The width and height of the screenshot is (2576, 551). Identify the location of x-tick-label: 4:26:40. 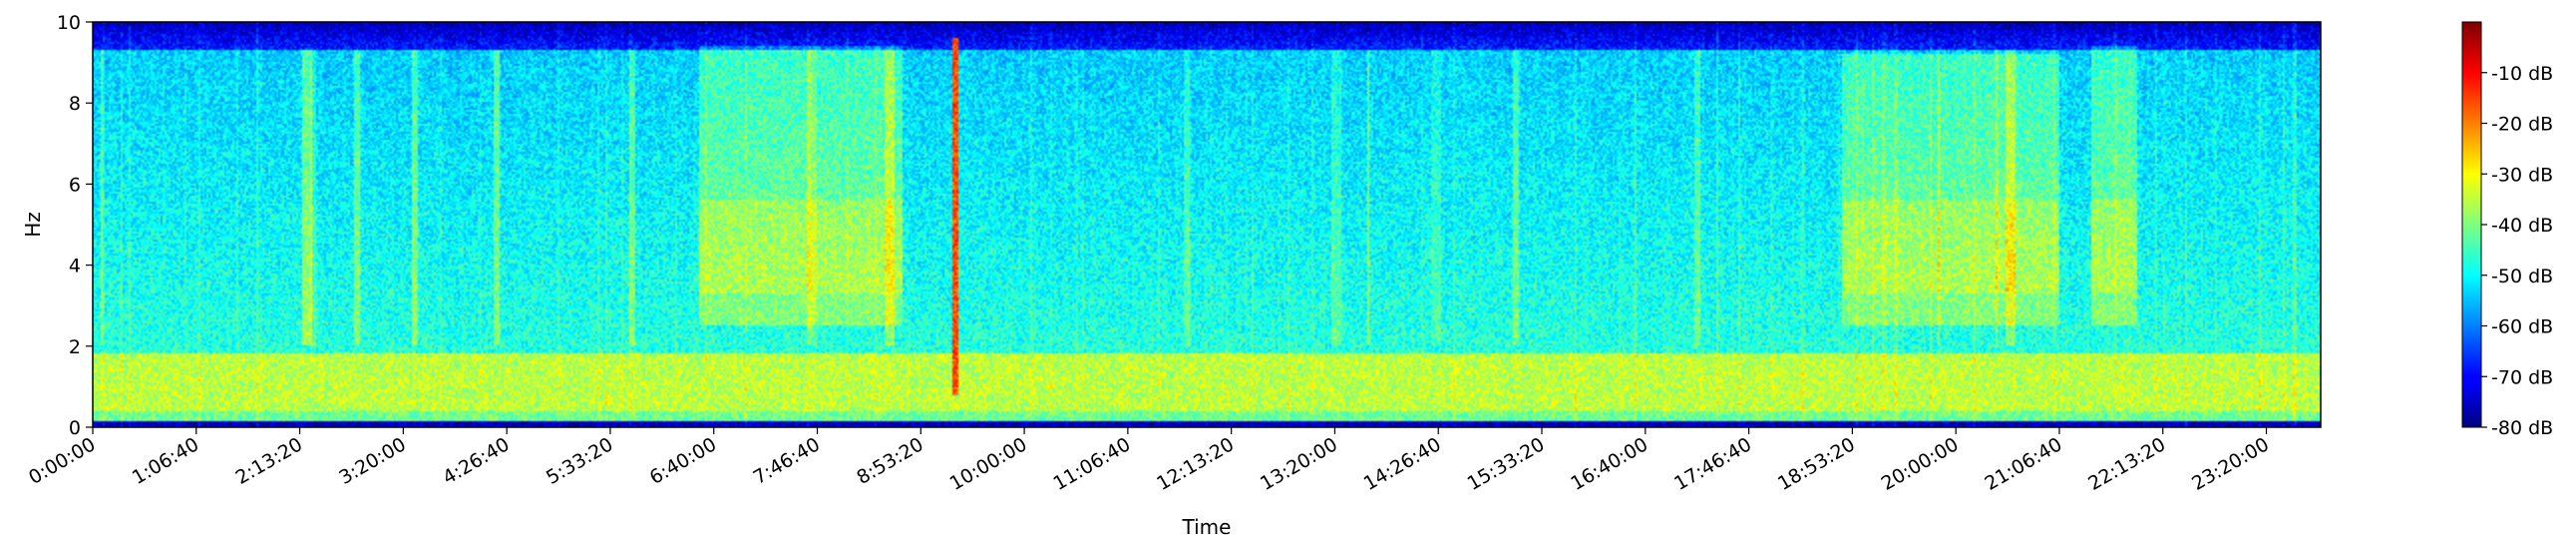
(476, 461).